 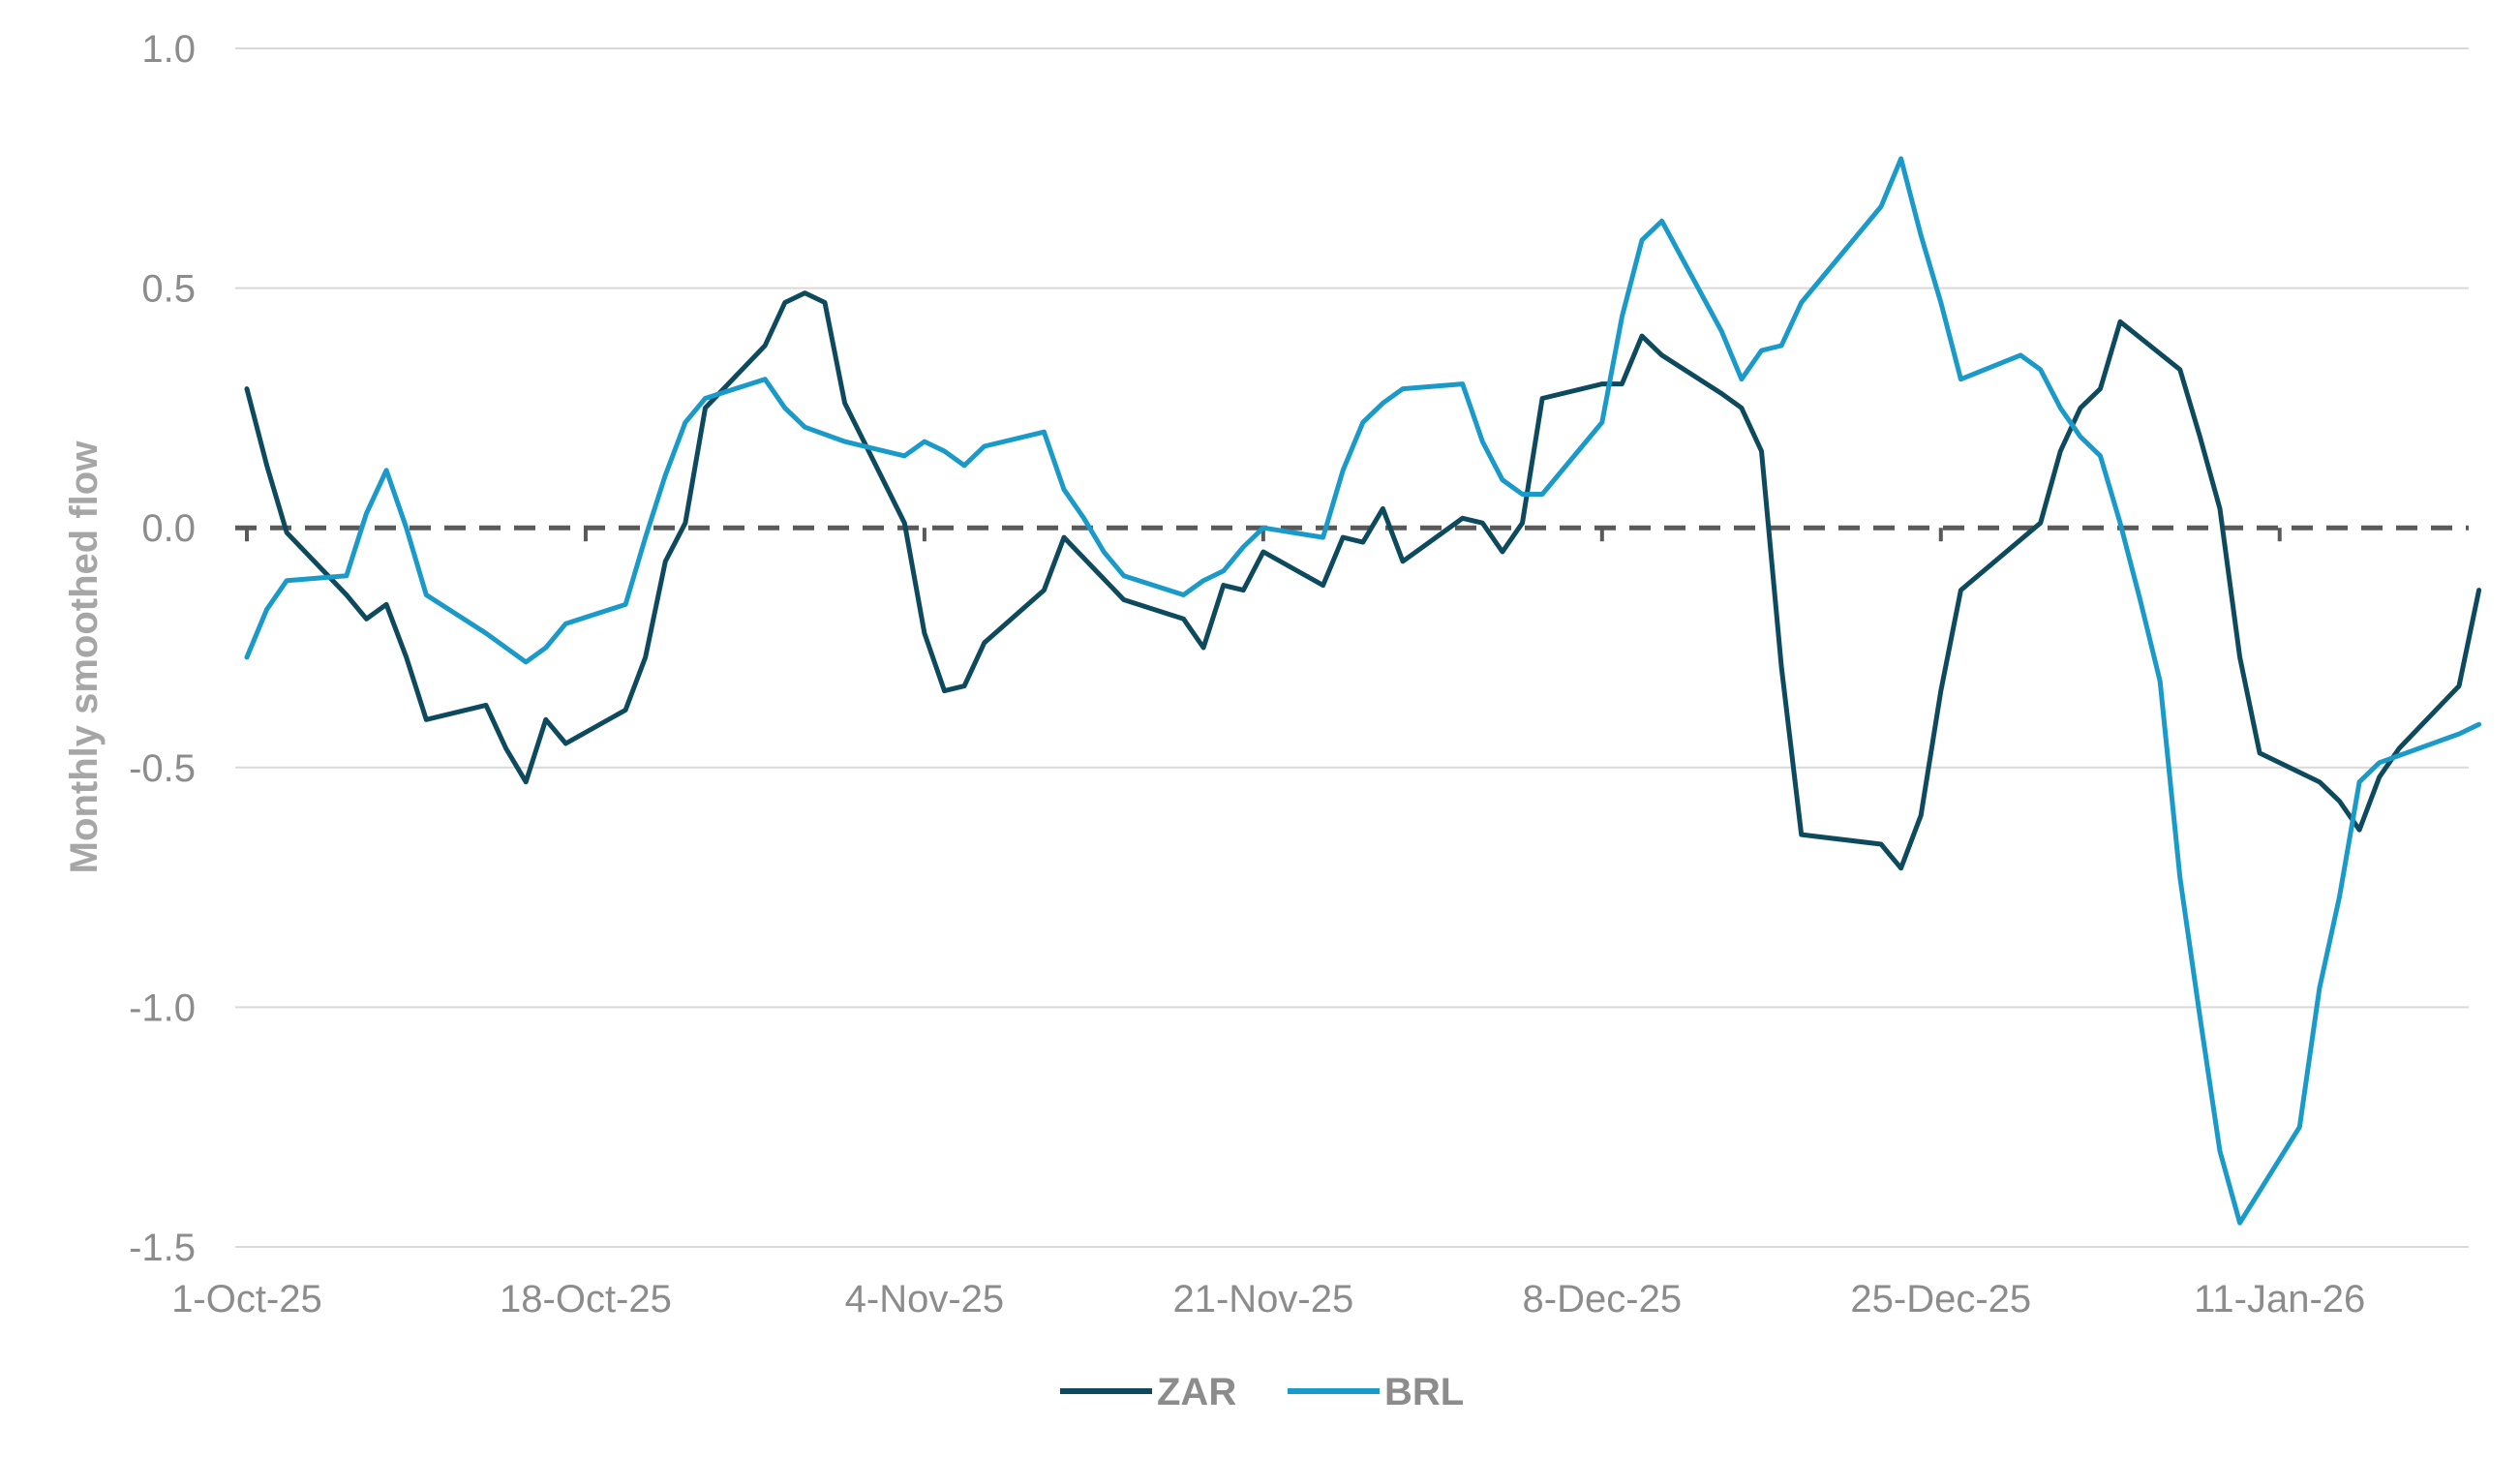 I want to click on x-tick-label: 18-Oct-25, so click(x=586, y=1299).